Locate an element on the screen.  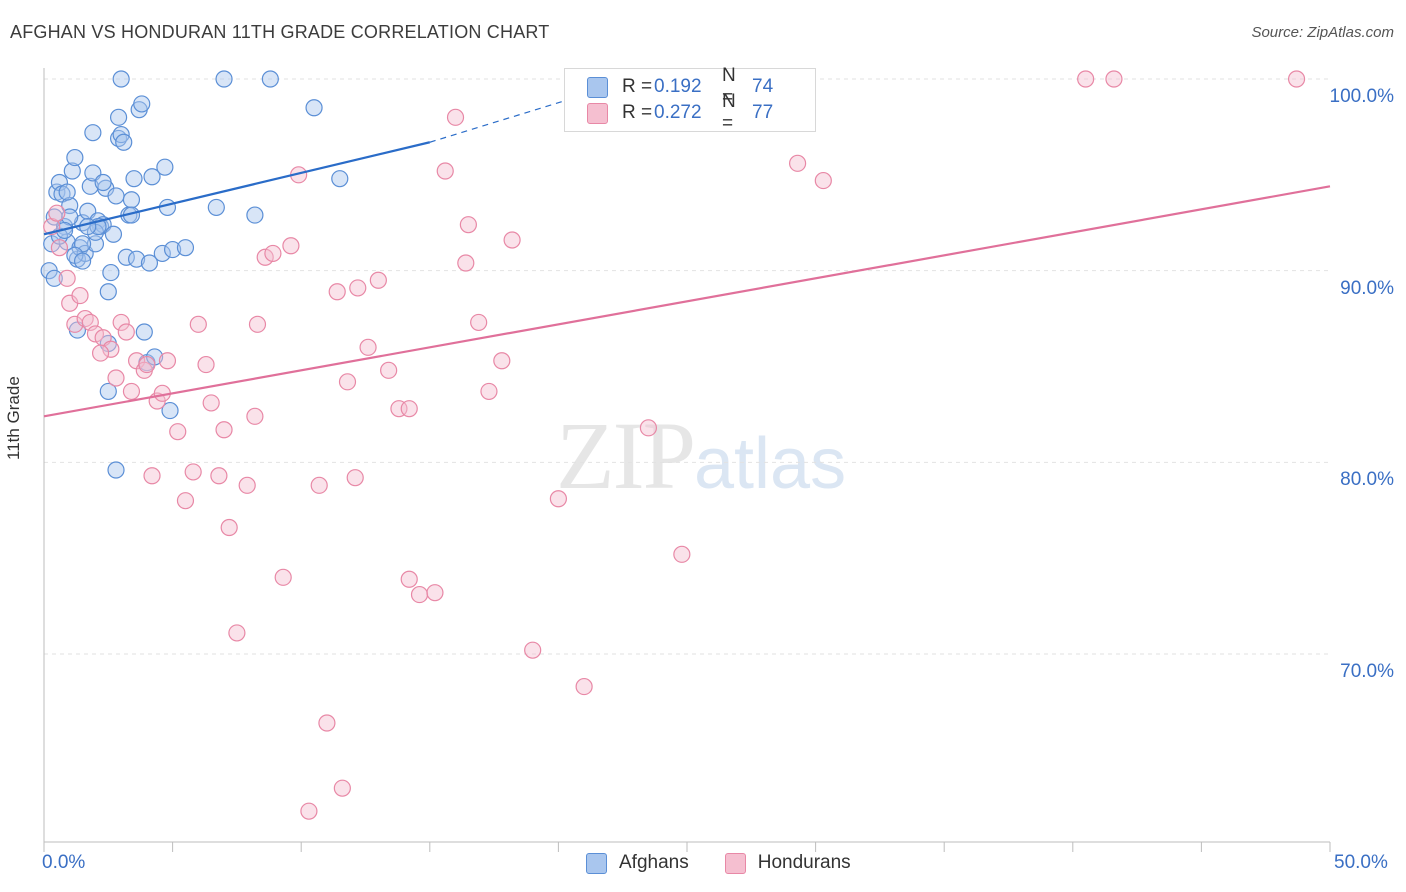
legend-row-hondurans: R = 0.272 N = 77 is located at coordinates (680, 112).